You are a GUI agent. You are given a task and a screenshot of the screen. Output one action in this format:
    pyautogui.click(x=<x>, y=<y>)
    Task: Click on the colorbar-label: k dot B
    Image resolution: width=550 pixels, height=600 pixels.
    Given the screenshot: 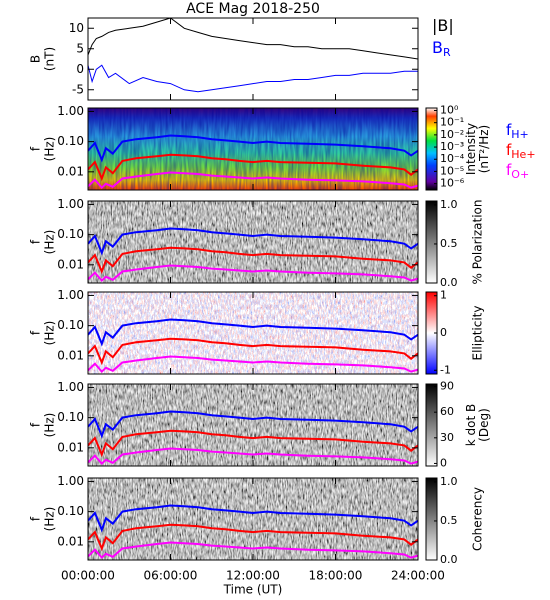 What is the action you would take?
    pyautogui.click(x=471, y=425)
    